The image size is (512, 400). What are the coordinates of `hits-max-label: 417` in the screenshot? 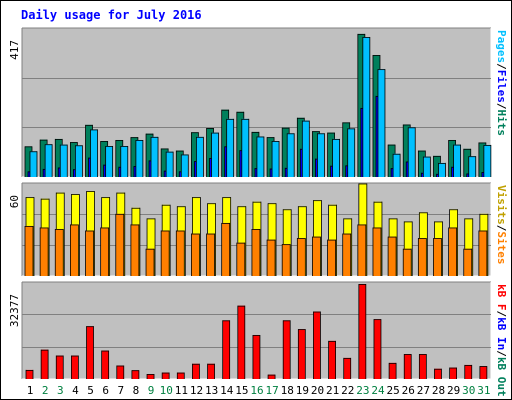 It's located at (14, 50).